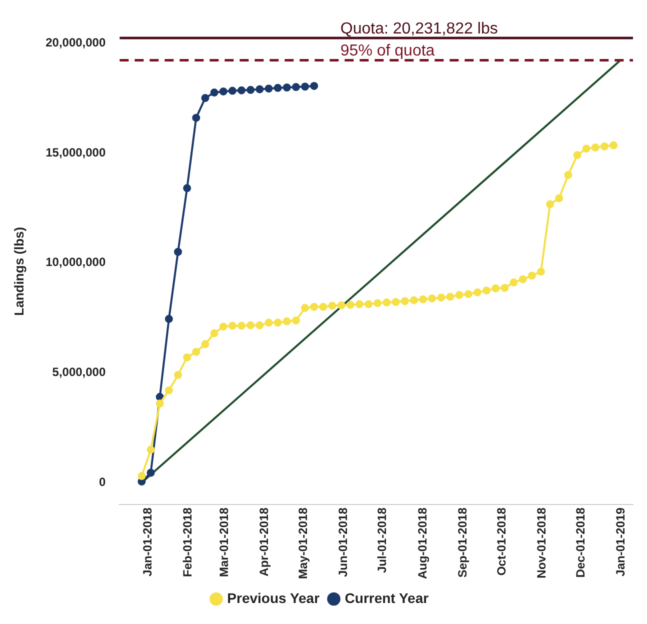 The image size is (647, 624). What do you see at coordinates (422, 543) in the screenshot?
I see `x-tick-label: Aug-01-2018` at bounding box center [422, 543].